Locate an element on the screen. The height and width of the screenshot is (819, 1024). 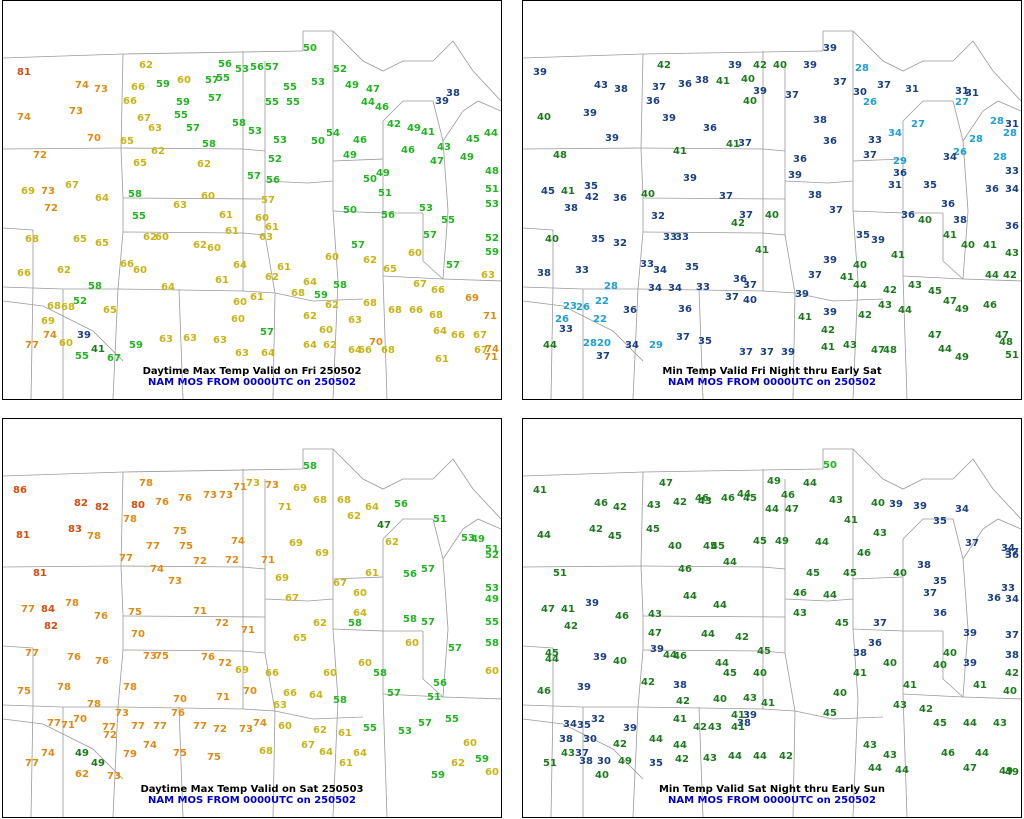
temperature-label: 30 is located at coordinates (860, 92).